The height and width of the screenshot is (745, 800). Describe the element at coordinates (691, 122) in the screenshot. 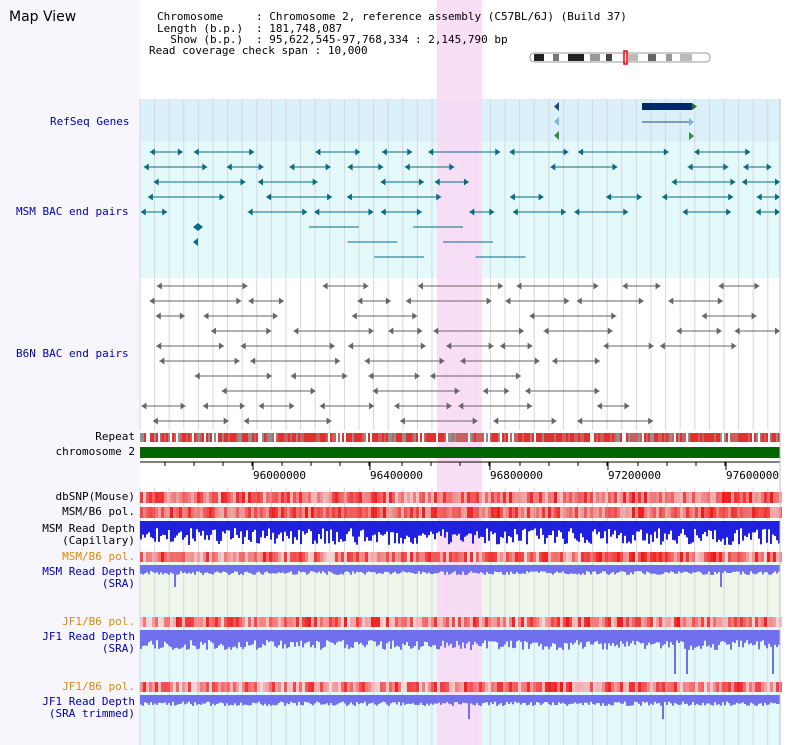

I see `refseq-gene-arrow` at that location.